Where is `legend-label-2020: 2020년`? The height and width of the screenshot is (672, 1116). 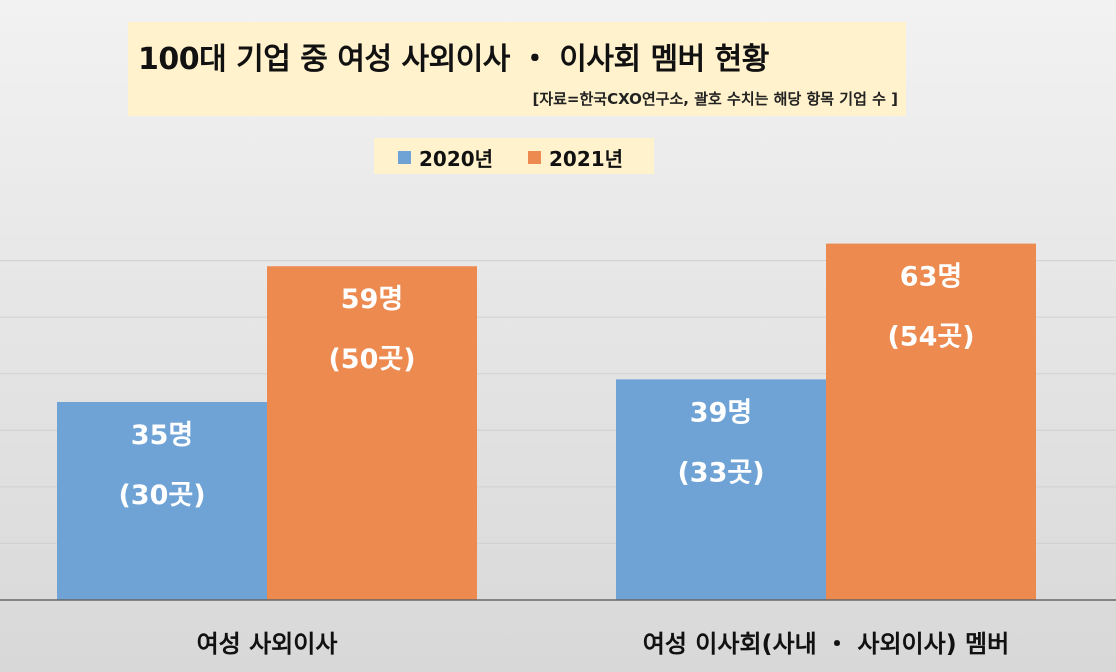 legend-label-2020: 2020년 is located at coordinates (456, 159).